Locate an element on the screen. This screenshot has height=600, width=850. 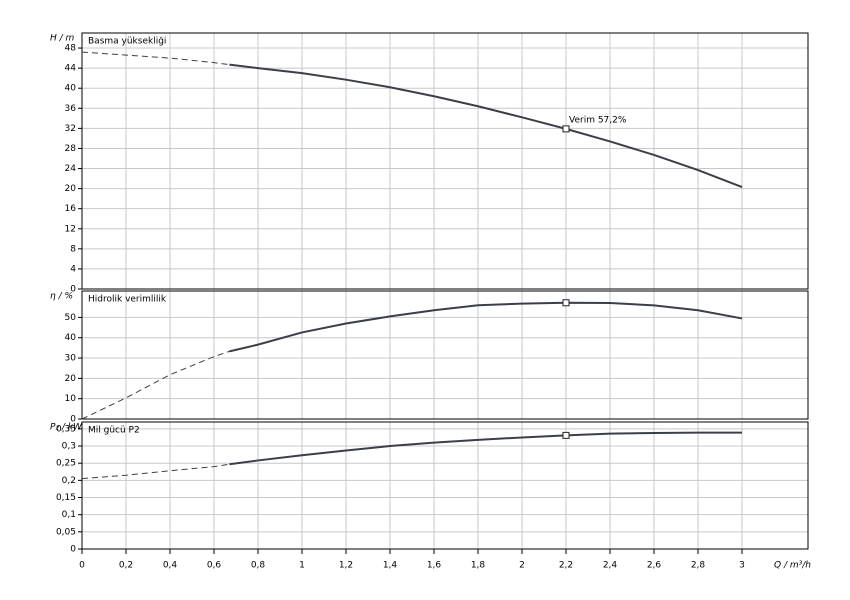
y-tick-label: 32 is located at coordinates (70, 129).